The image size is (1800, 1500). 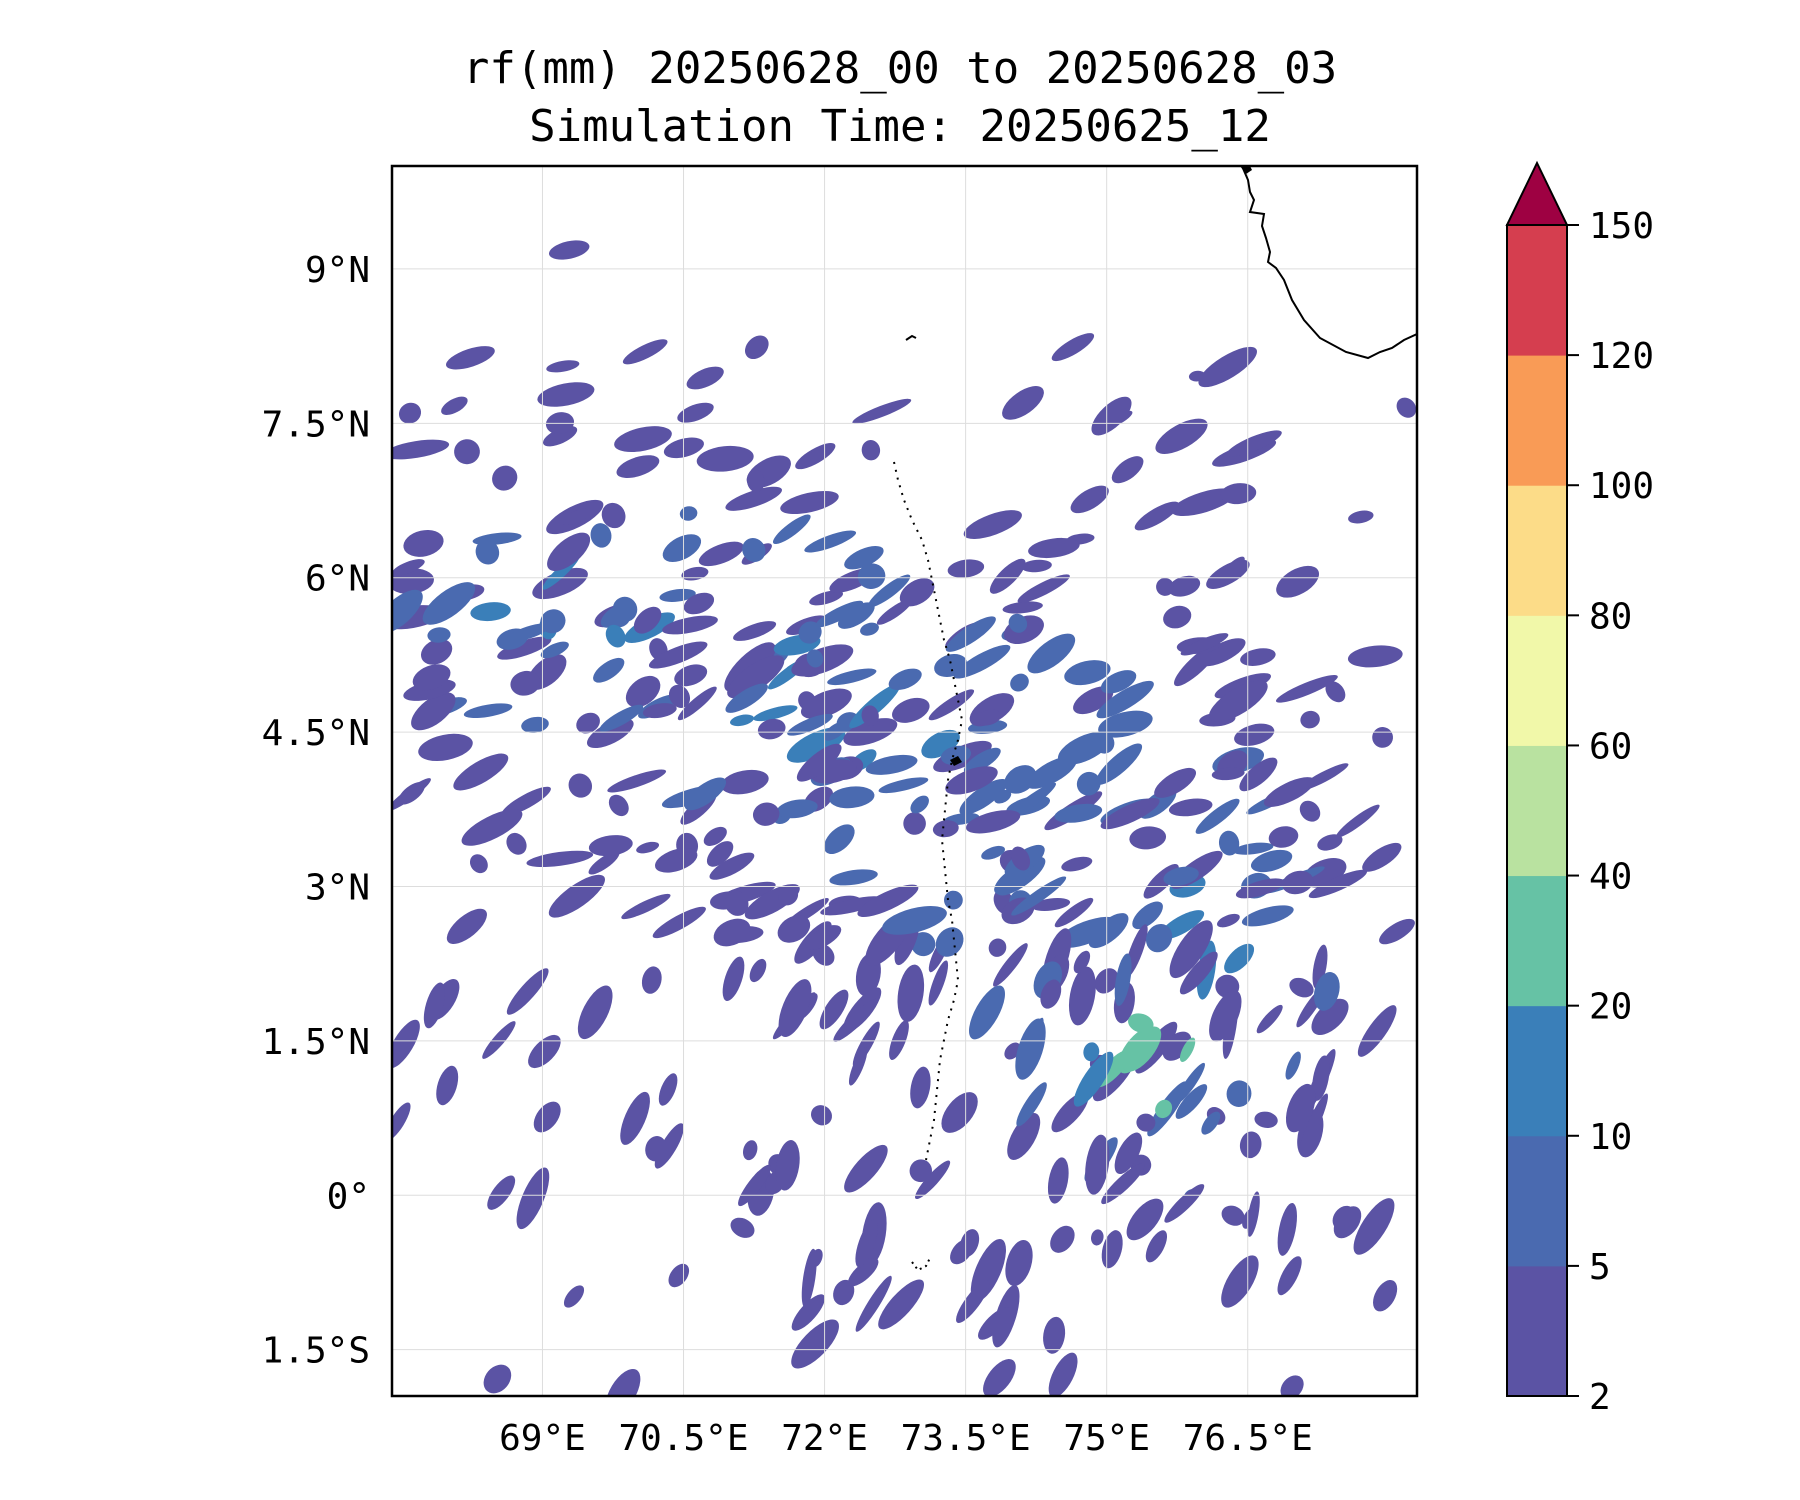 I want to click on title-line-1: rf(mm) 20250628_00 to 20250628_03, so click(x=900, y=68).